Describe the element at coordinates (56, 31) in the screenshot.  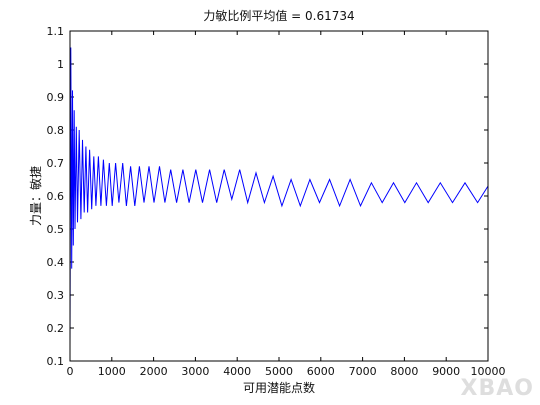
I see `y-tick-label: 1.1` at that location.